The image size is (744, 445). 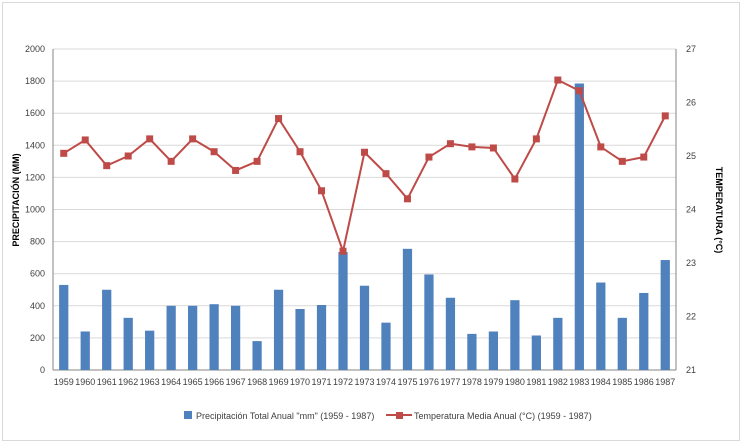 I want to click on x-tick-label: 1987, so click(x=665, y=382).